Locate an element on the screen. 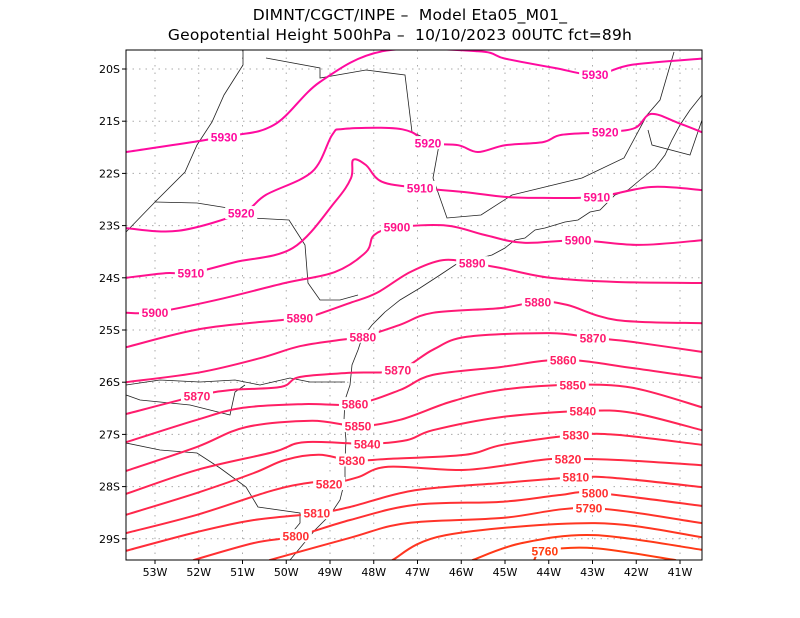 The height and width of the screenshot is (618, 800). y-tick-label: 25S is located at coordinates (109, 330).